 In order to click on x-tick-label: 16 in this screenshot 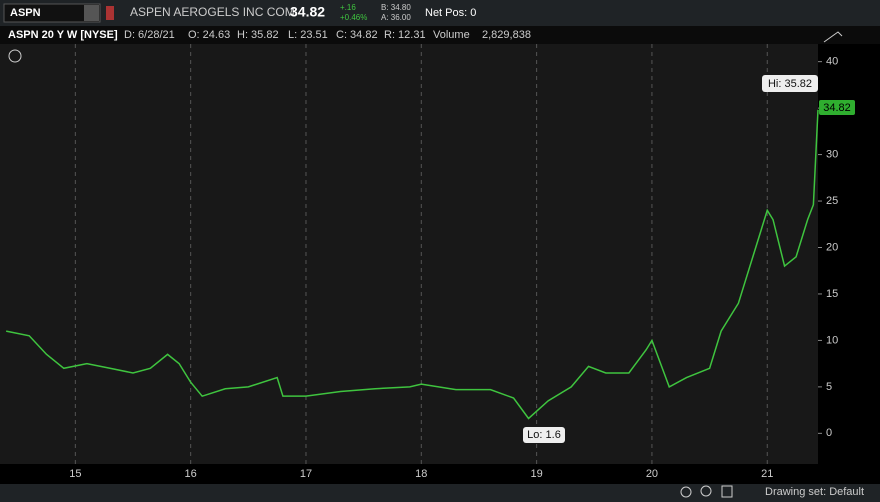, I will do `click(191, 474)`.